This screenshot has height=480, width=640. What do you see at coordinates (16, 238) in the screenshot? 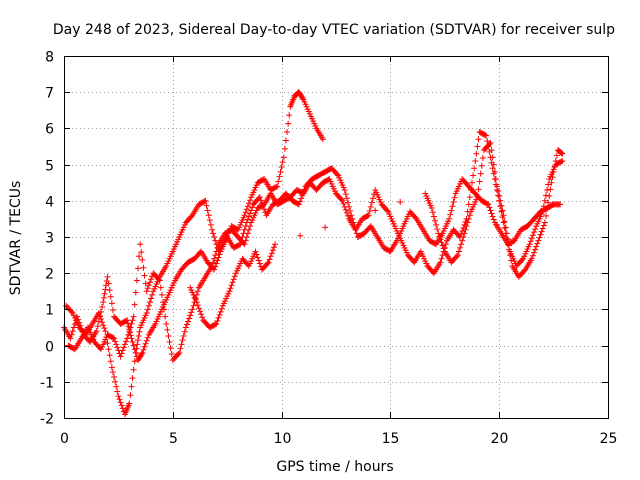
I see `y-axis-label: SDTVAR / TECUs` at bounding box center [16, 238].